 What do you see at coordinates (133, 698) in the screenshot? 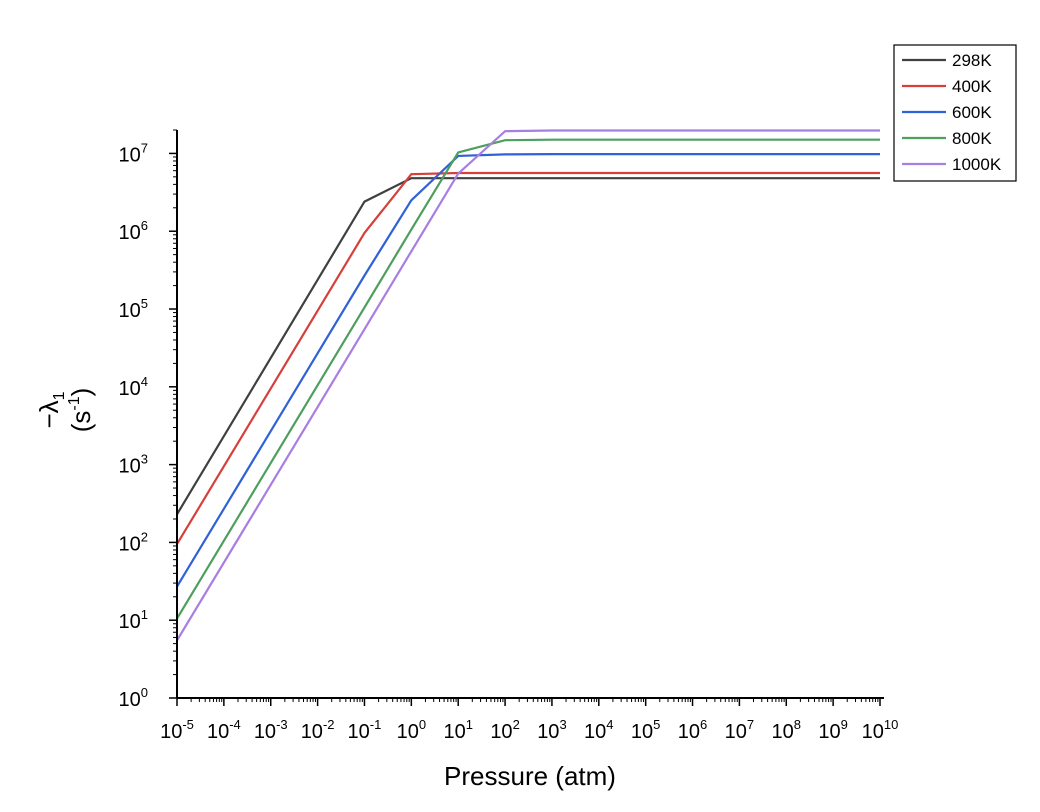
I see `y-tick-label: 10⁰` at bounding box center [133, 698].